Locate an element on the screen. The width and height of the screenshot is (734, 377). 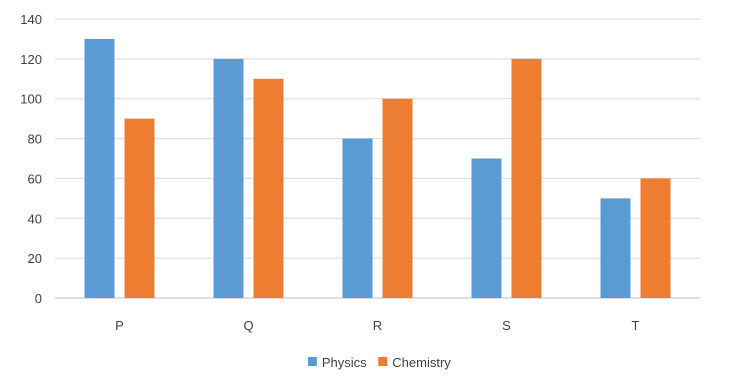
x-tick-label: R is located at coordinates (377, 325).